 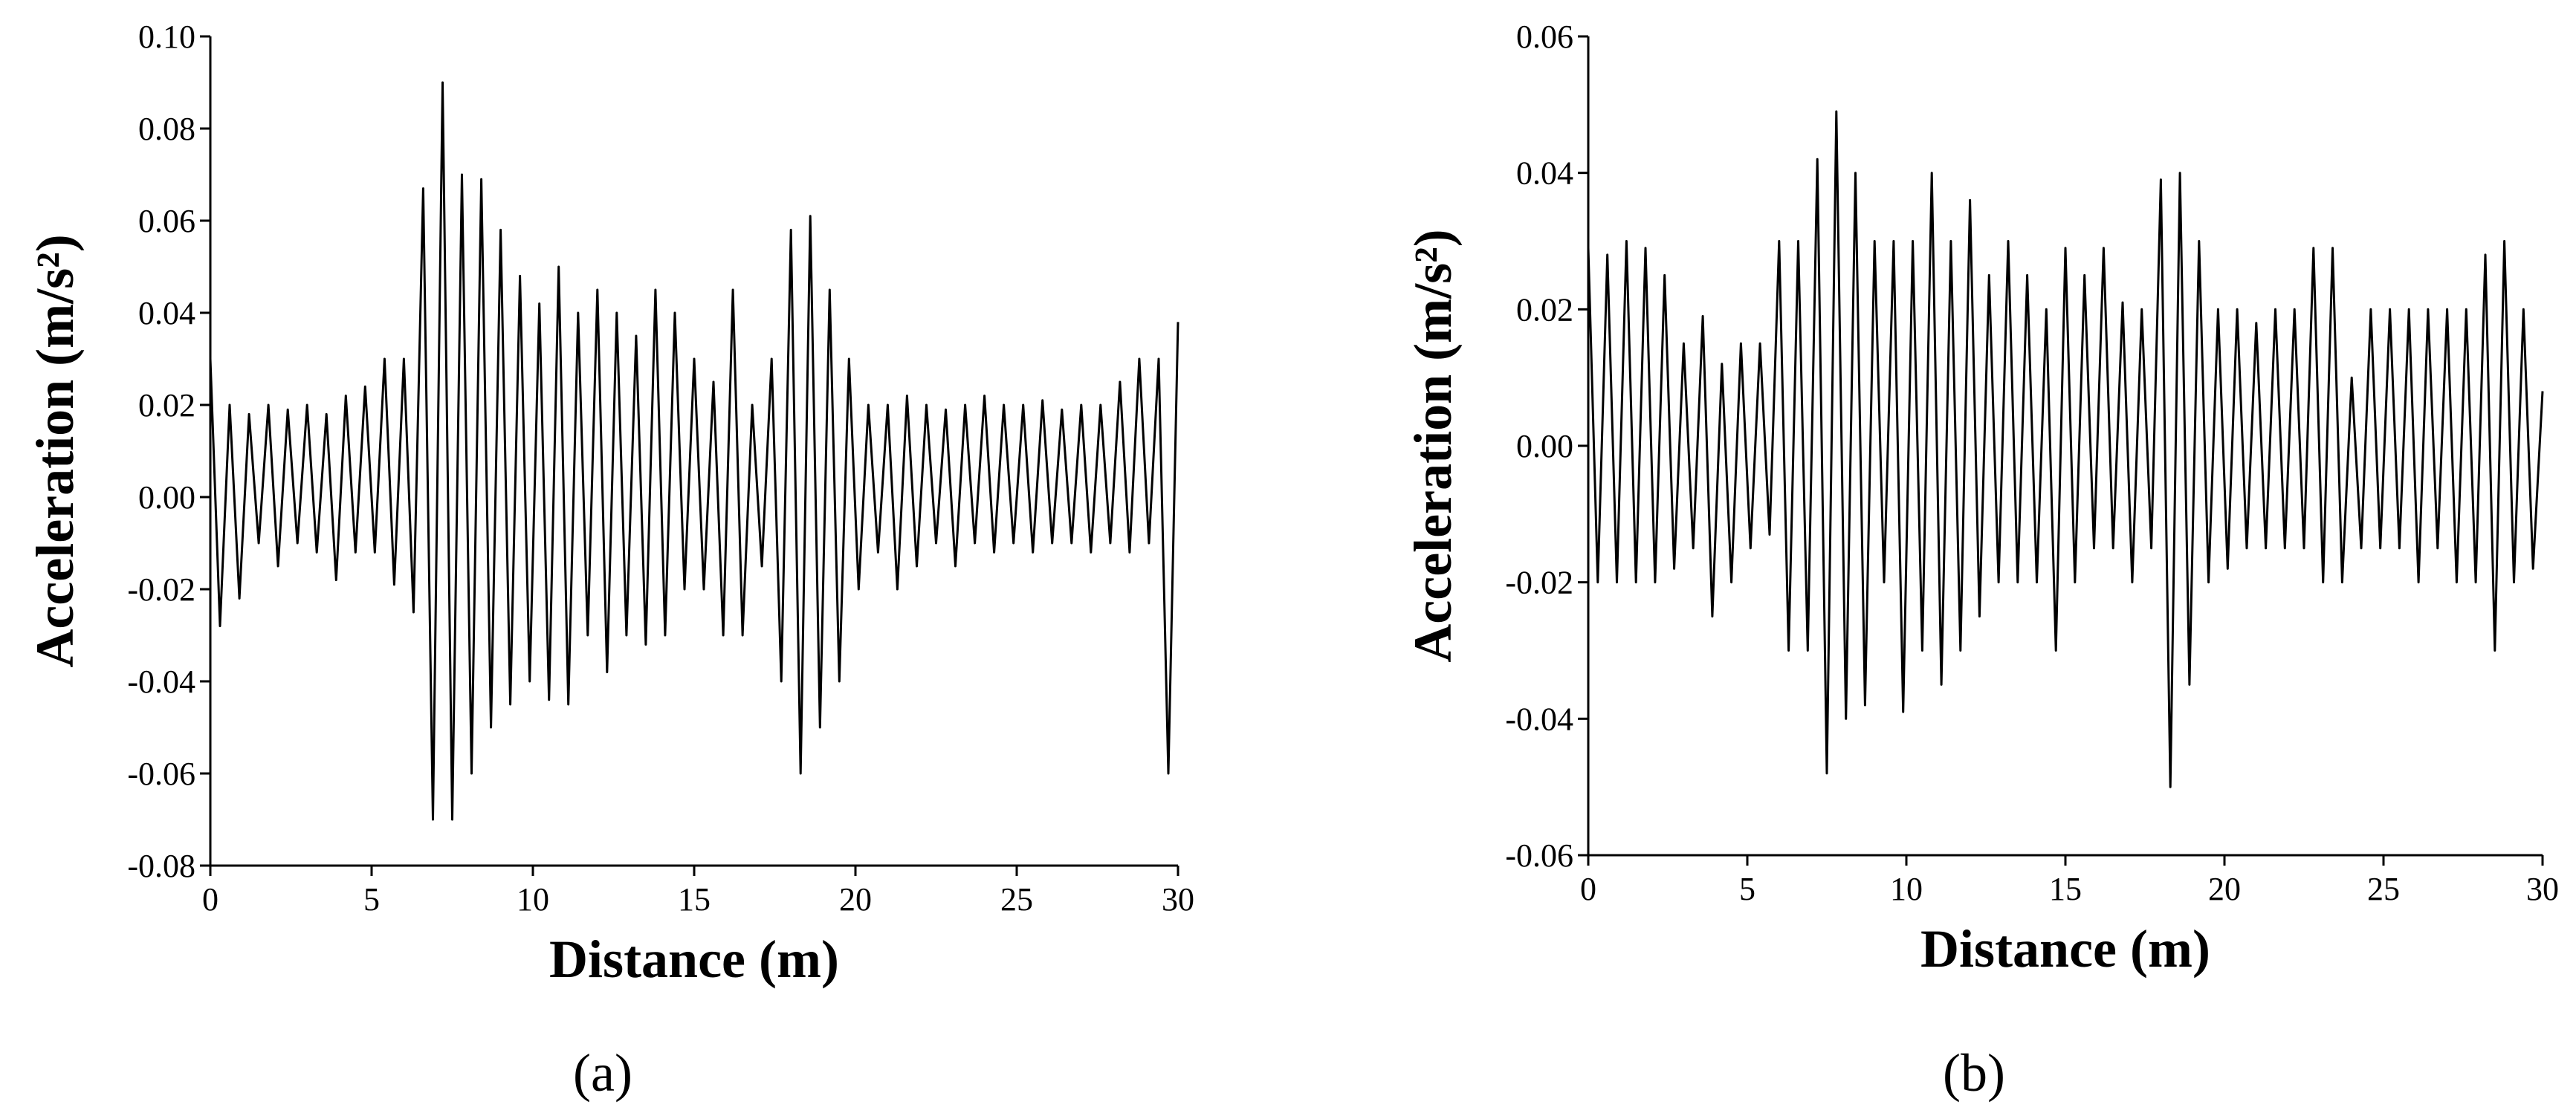 I want to click on y-tick-label: -0.08, so click(x=161, y=866).